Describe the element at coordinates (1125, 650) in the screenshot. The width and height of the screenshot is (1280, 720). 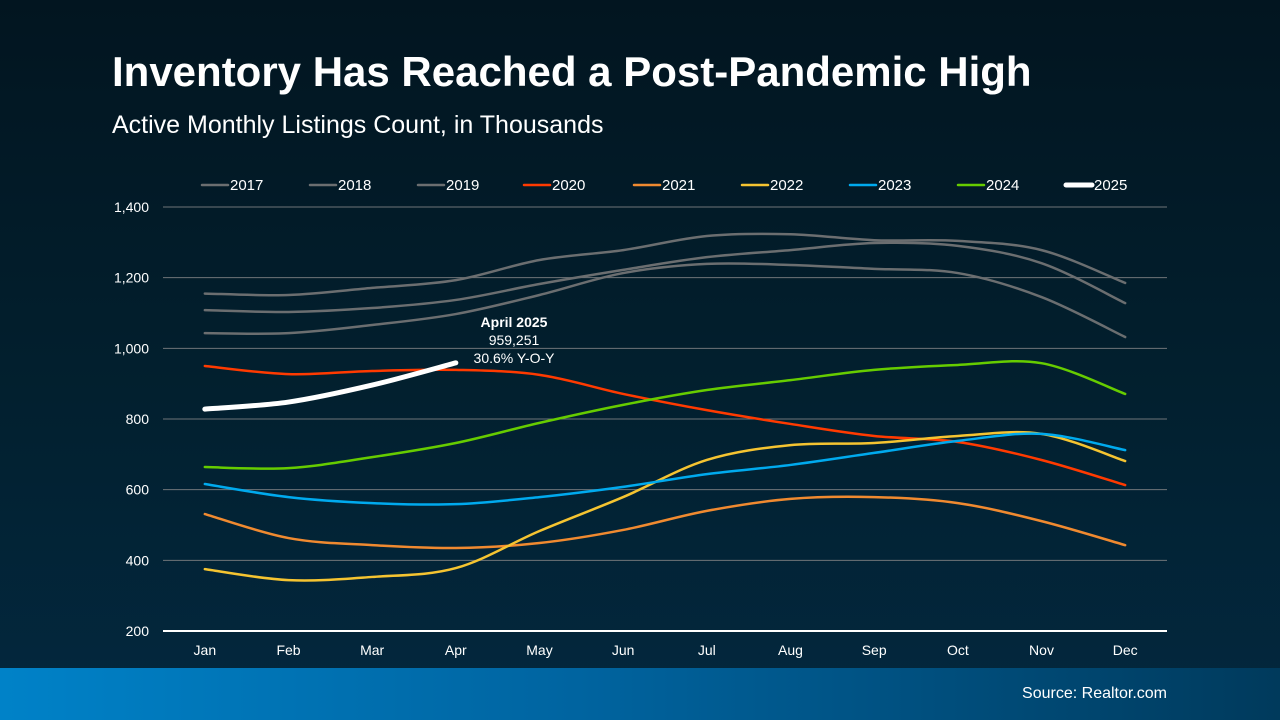
I see `x-tick-label: Dec` at that location.